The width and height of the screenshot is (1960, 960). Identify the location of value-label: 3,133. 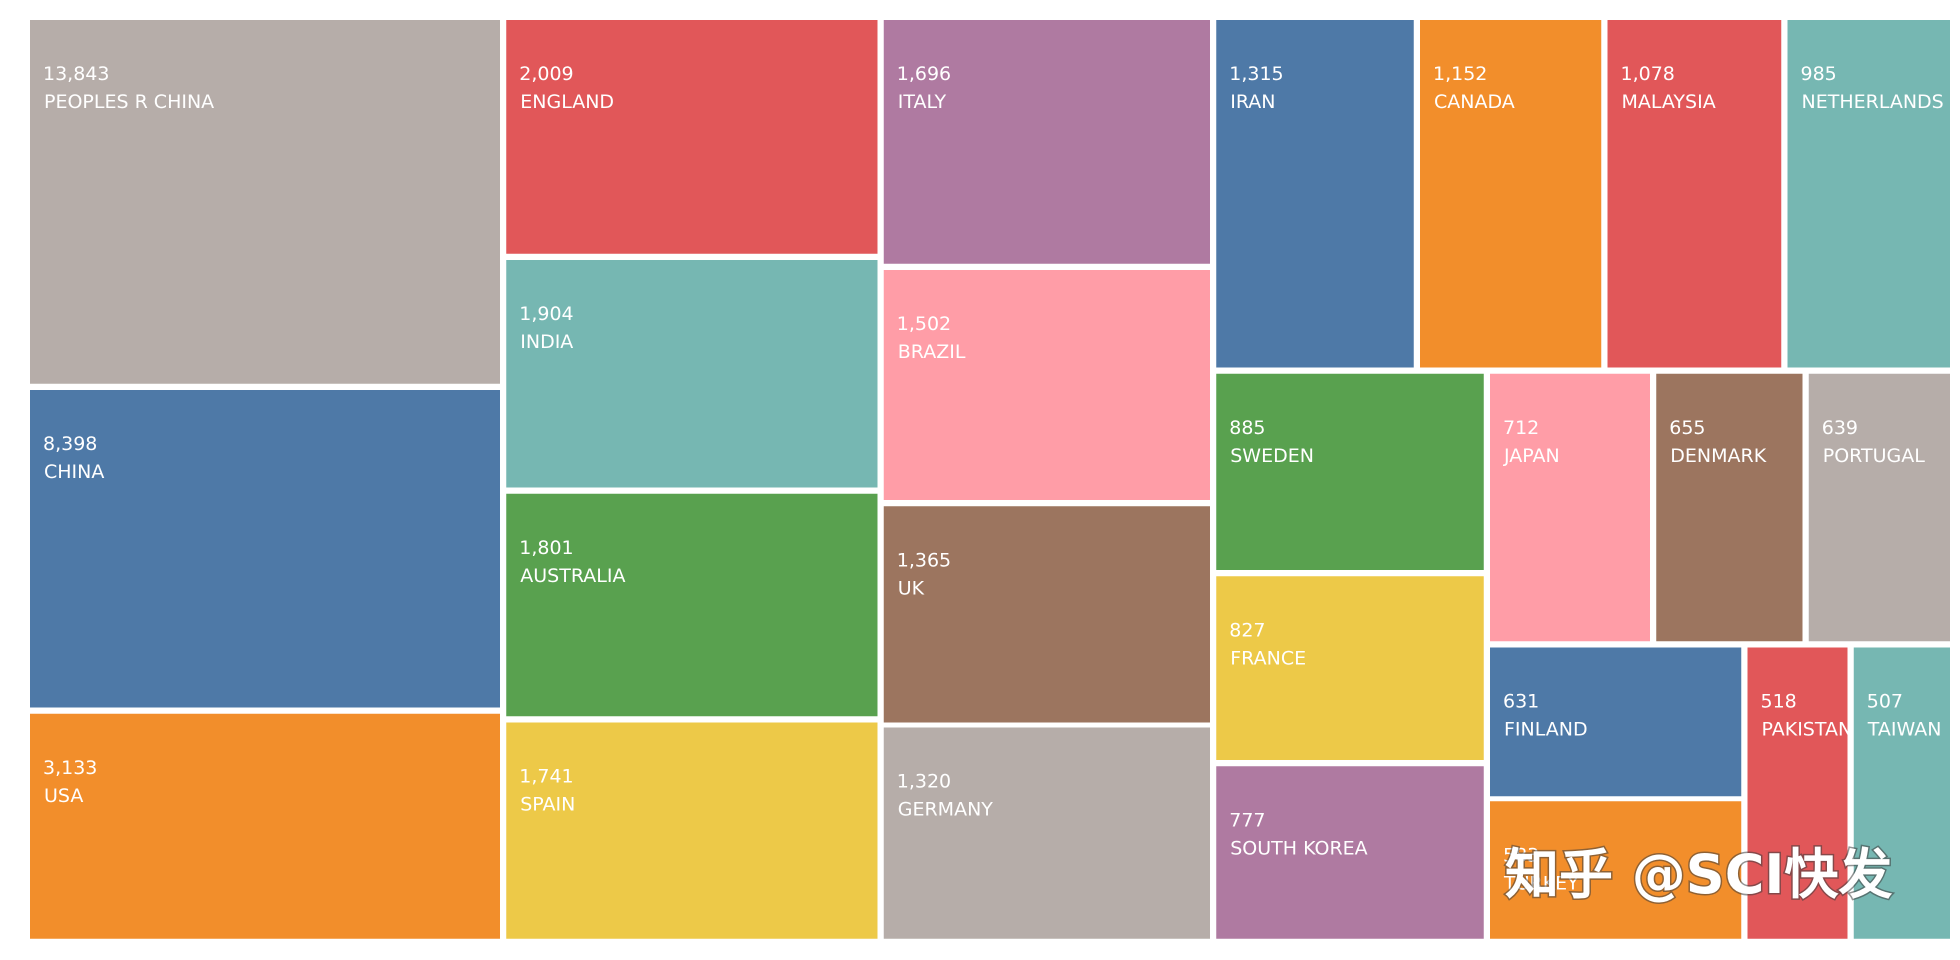
(70, 768).